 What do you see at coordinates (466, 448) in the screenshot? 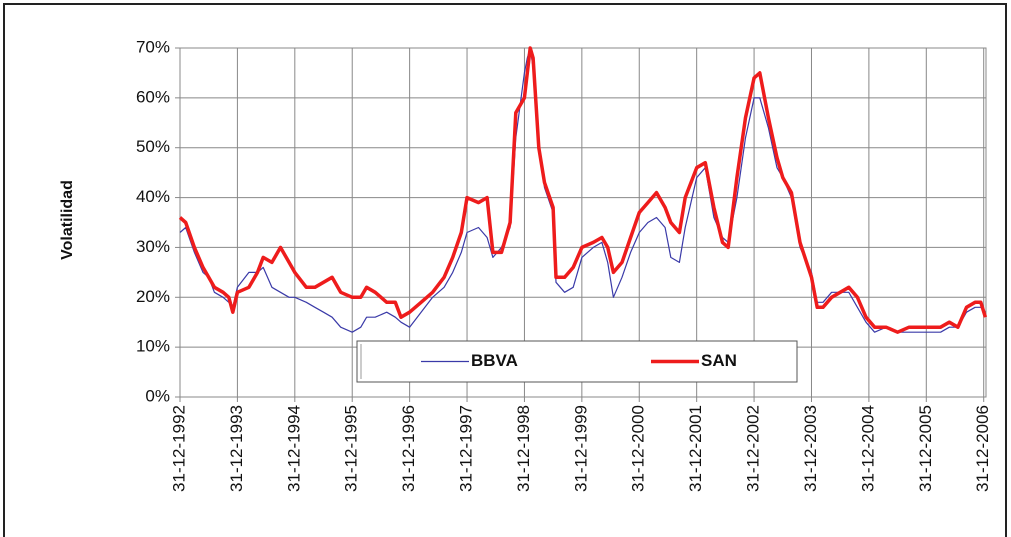
I see `x-tick-label: 31-12-1997` at bounding box center [466, 448].